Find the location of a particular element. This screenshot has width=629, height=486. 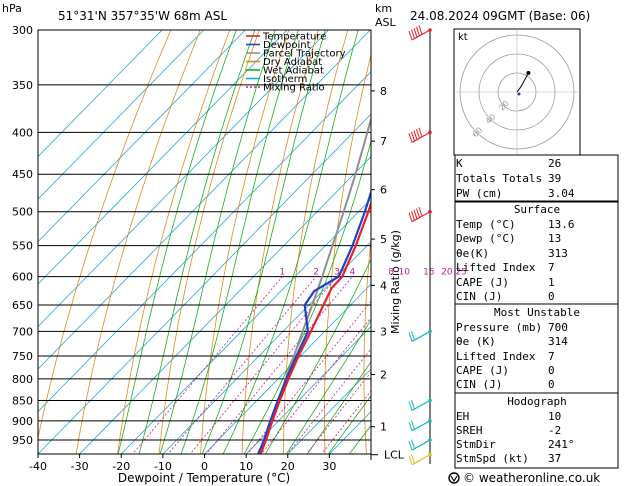

hodograph-storm-dot is located at coordinates (519, 94).